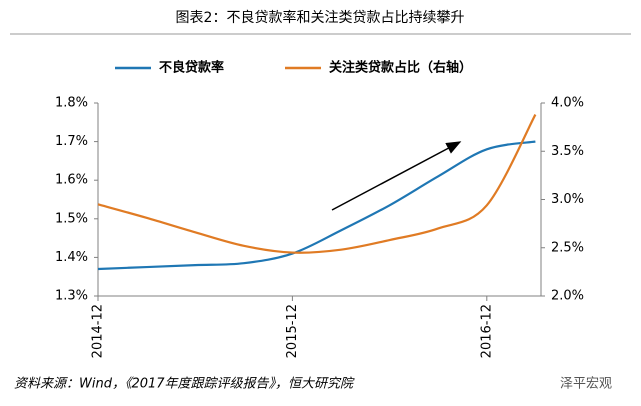 The height and width of the screenshot is (406, 641). I want to click on y-tick-label: 1.8%, so click(71, 103).